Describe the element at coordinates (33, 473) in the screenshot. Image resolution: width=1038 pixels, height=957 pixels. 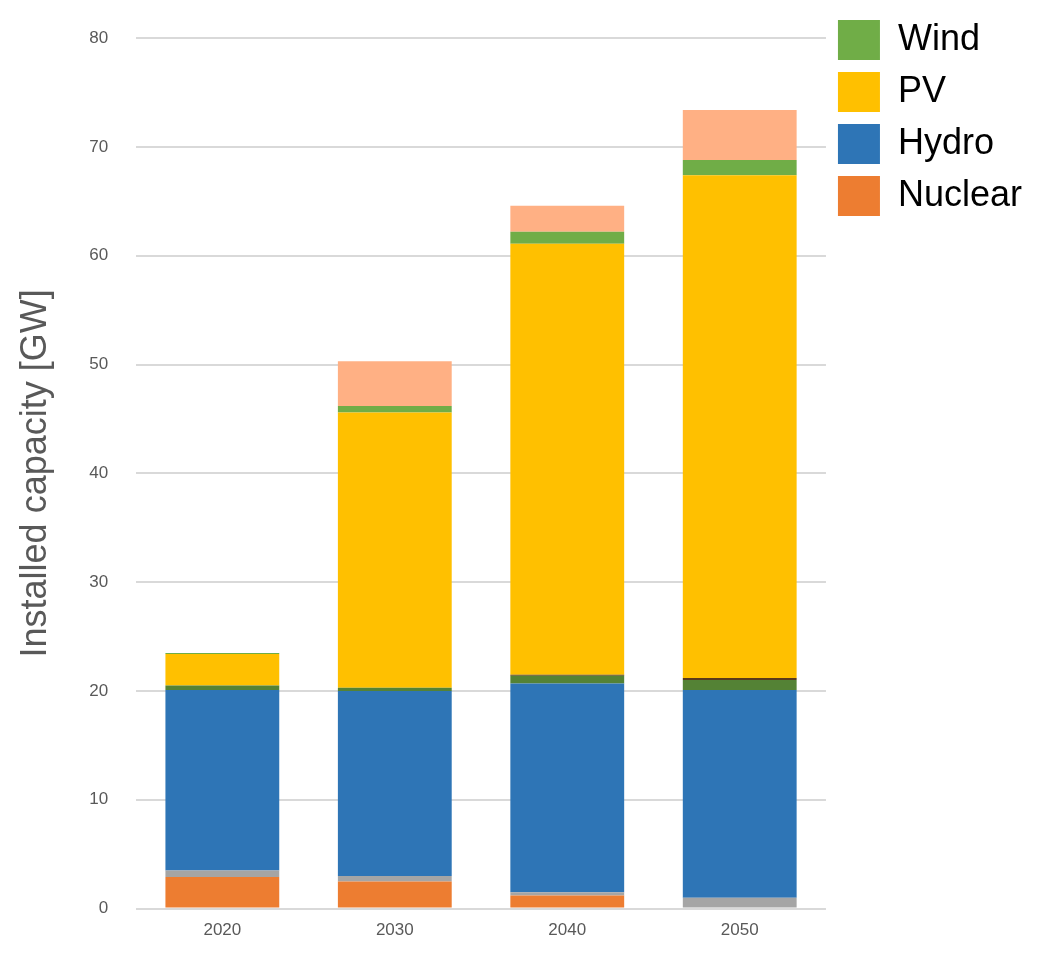
I see `y-axis-title: Installed capacity [GW]` at that location.